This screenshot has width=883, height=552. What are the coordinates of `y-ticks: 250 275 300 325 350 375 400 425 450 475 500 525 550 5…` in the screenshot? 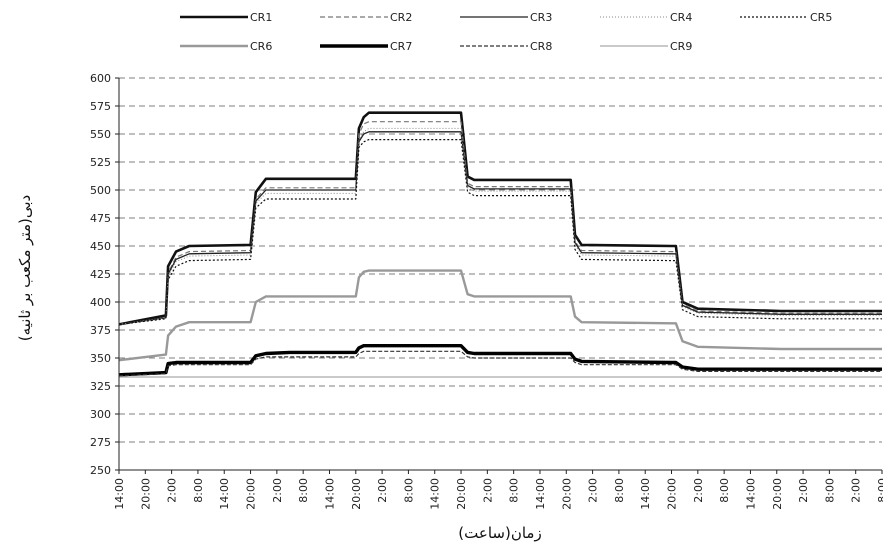 It's located at (104, 274).